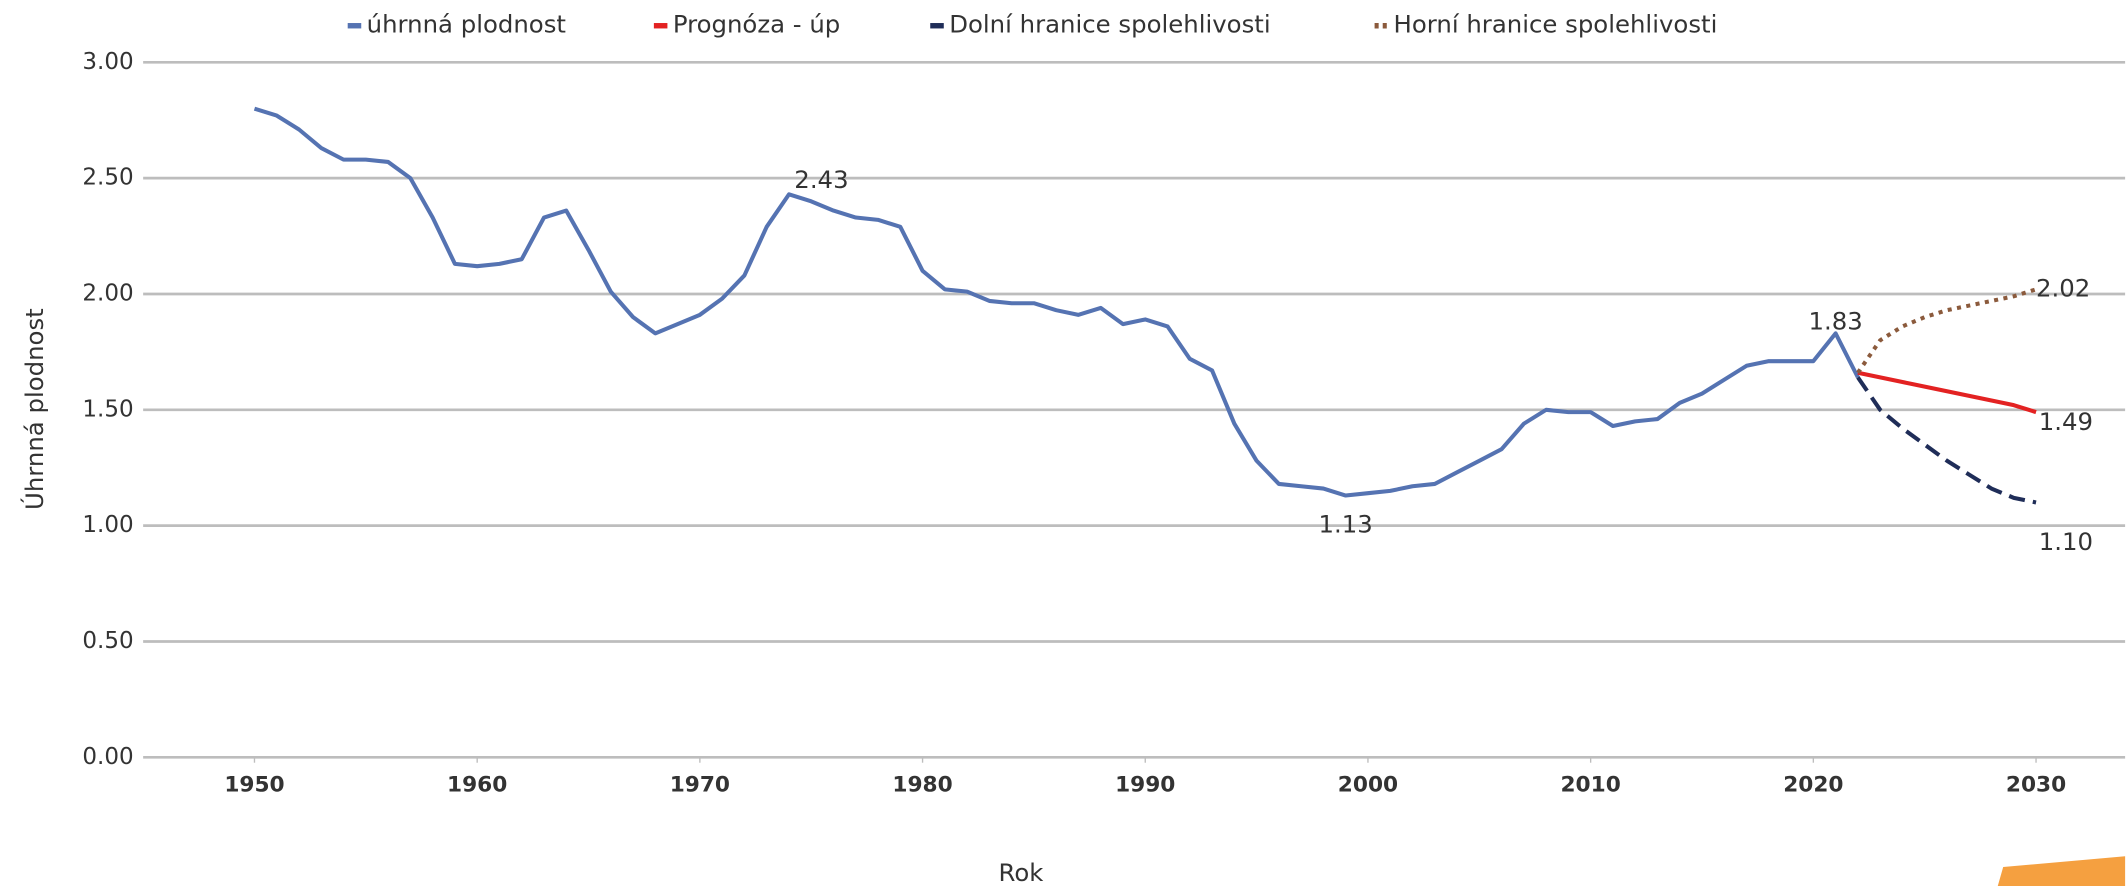 This screenshot has height=886, width=2126. I want to click on x-tick-label: 1980, so click(922, 785).